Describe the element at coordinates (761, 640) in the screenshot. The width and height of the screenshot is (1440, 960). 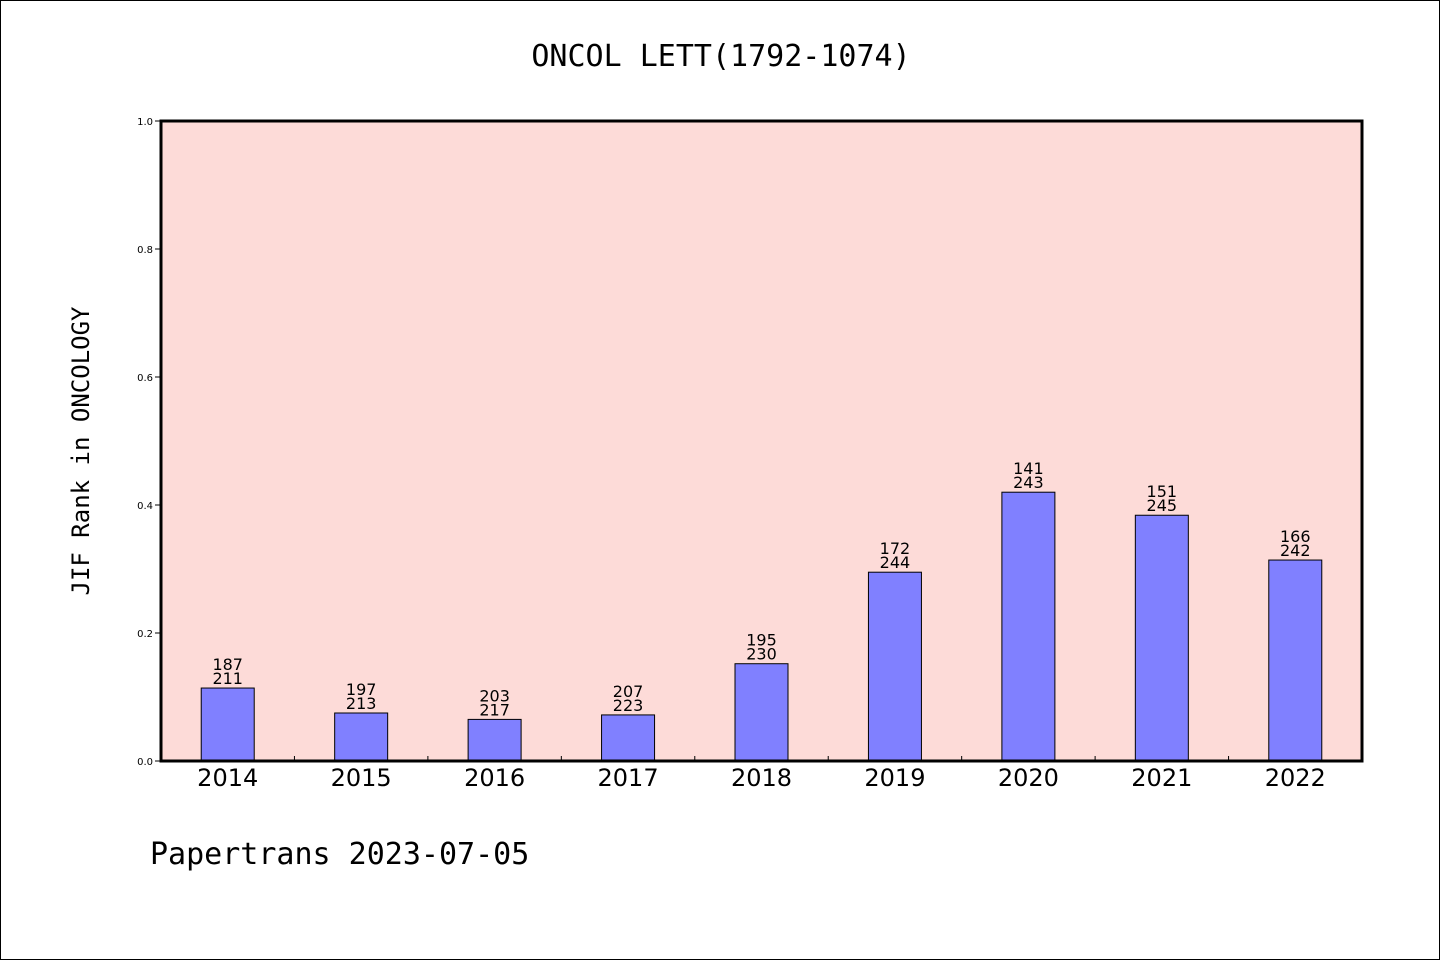
I see `data-label-rank-2018: 195` at that location.